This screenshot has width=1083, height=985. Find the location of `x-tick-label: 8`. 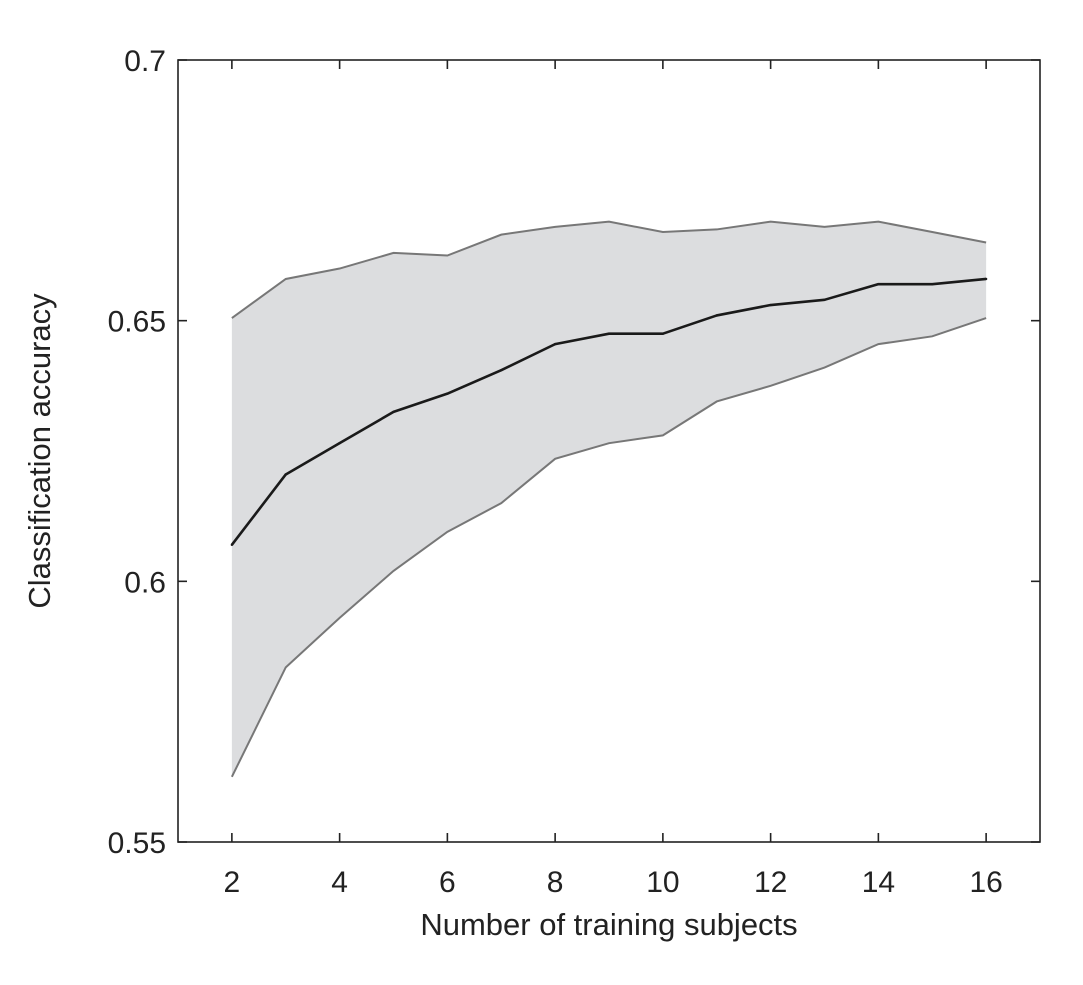

x-tick-label: 8 is located at coordinates (555, 882).